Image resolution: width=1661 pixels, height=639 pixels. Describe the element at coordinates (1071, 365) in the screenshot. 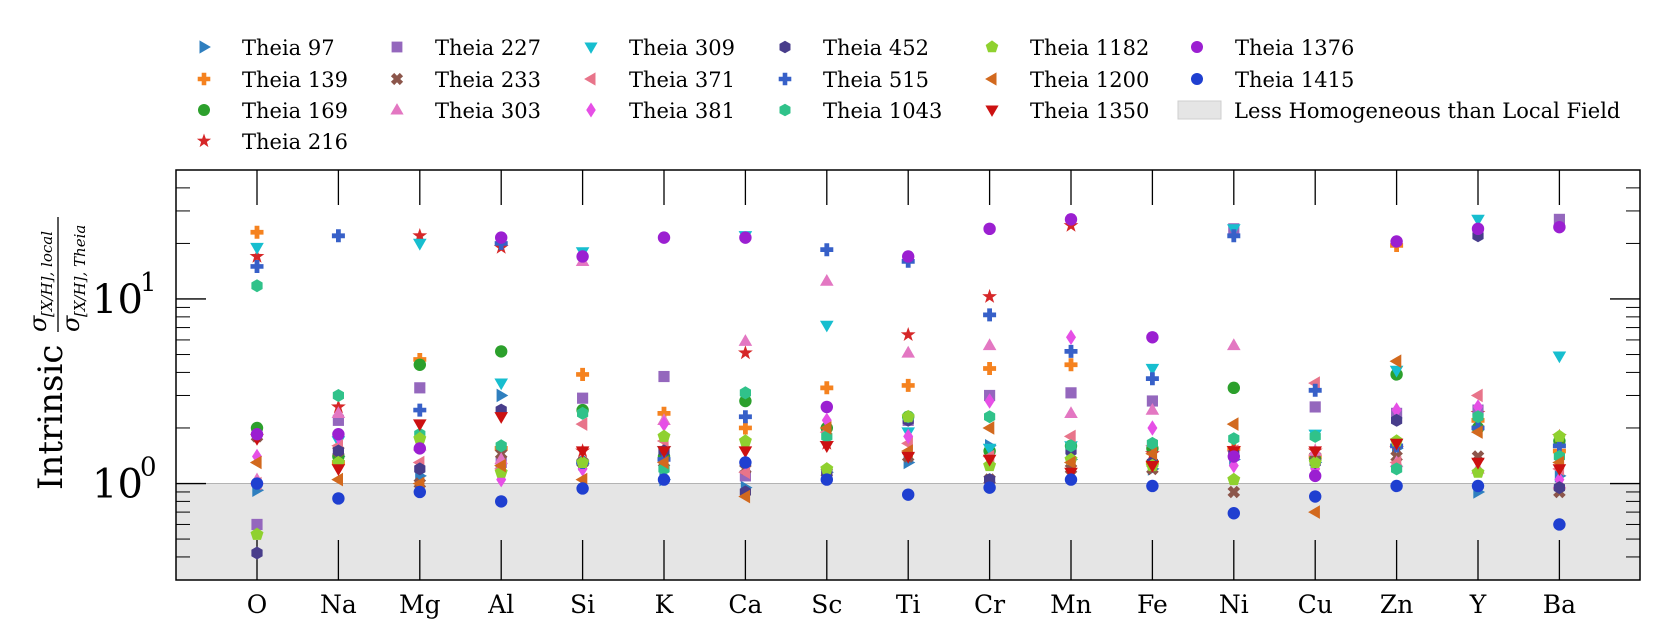

I see `data-point-theia-139-mn` at that location.